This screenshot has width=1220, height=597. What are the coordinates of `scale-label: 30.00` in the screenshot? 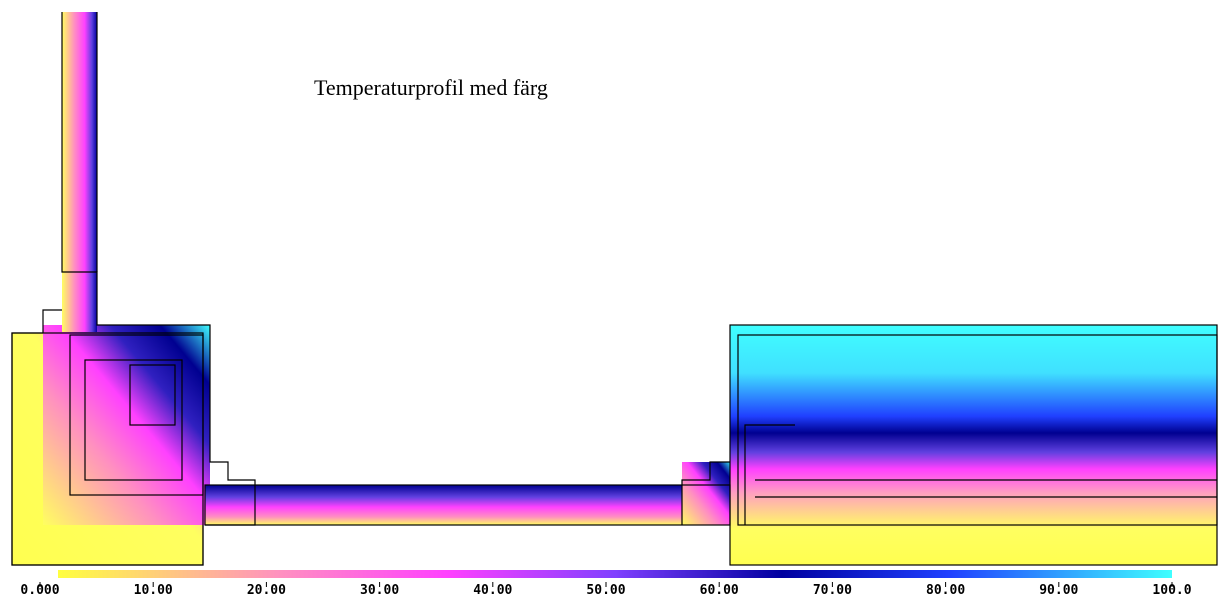 It's located at (379, 590).